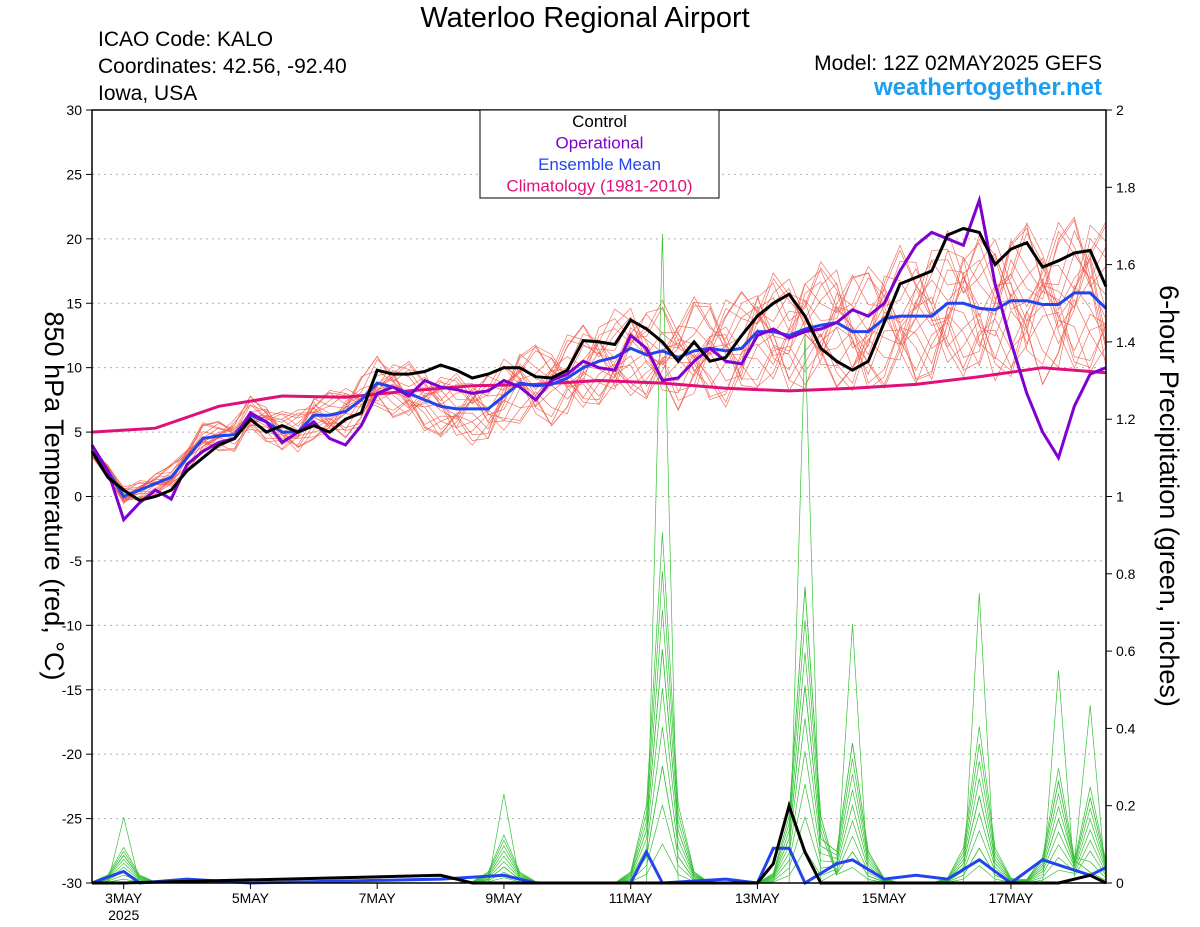 This screenshot has width=1200, height=927. I want to click on x-tick-label: 11MAY, so click(631, 898).